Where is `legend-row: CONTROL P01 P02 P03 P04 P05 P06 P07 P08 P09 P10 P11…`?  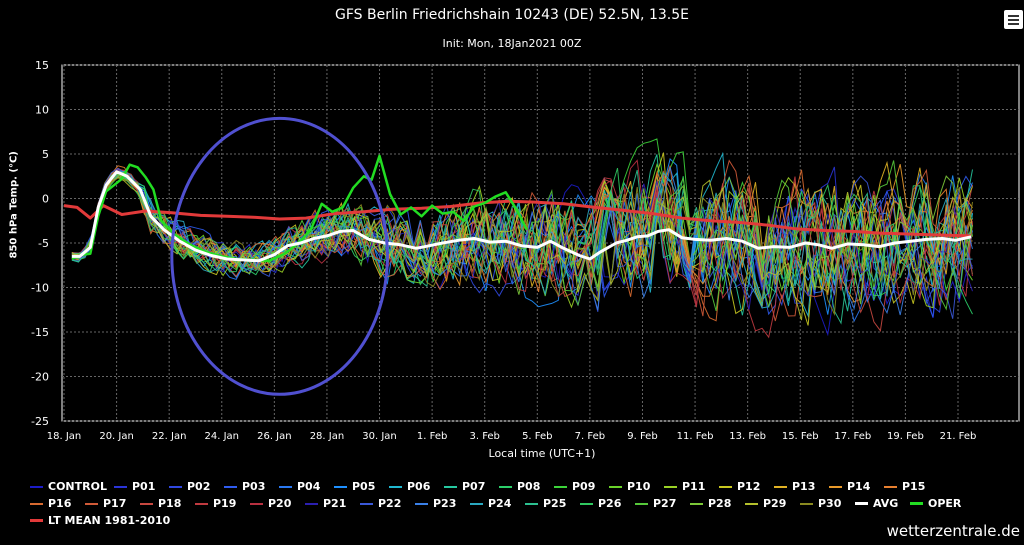
legend-row: CONTROL P01 P02 P03 P04 P05 P06 P07 P08 P09 P10 P11… is located at coordinates (525, 486).